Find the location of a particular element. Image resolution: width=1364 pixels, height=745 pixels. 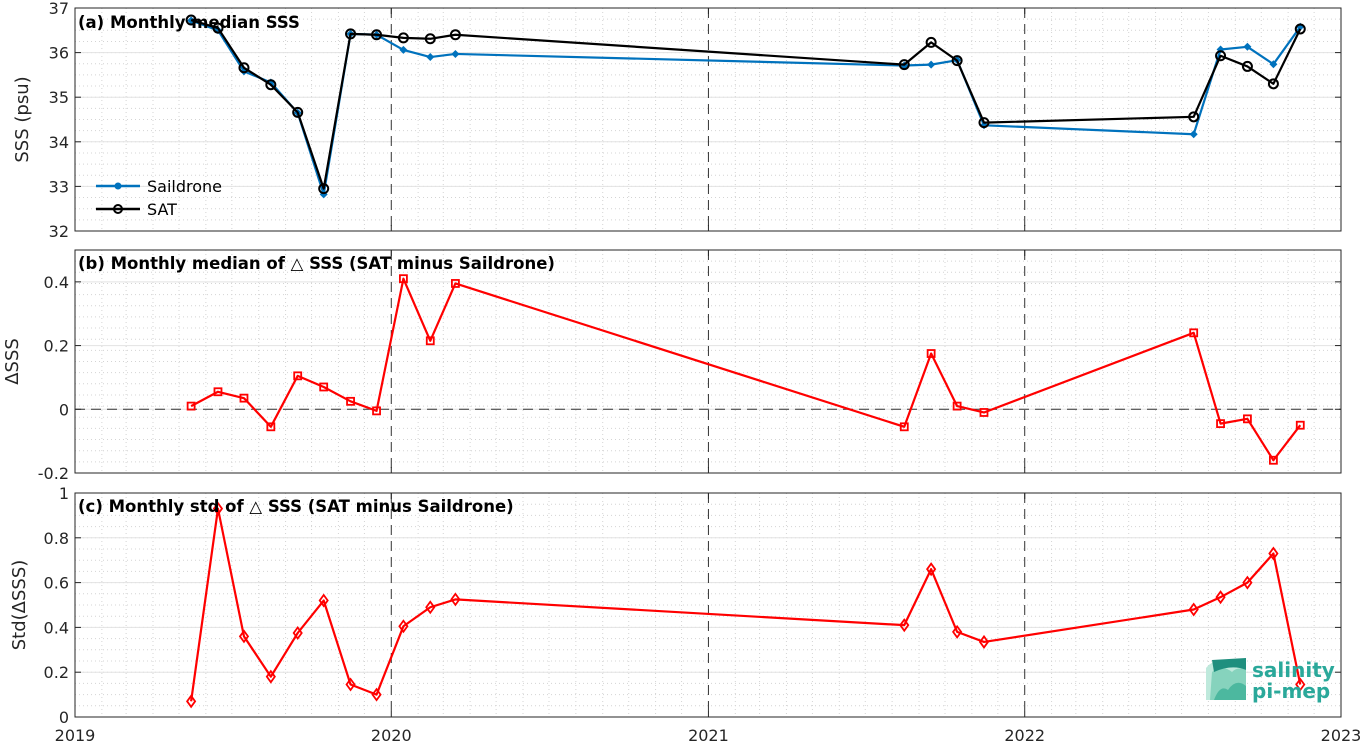

x-tick-label: 2022 is located at coordinates (1024, 735).